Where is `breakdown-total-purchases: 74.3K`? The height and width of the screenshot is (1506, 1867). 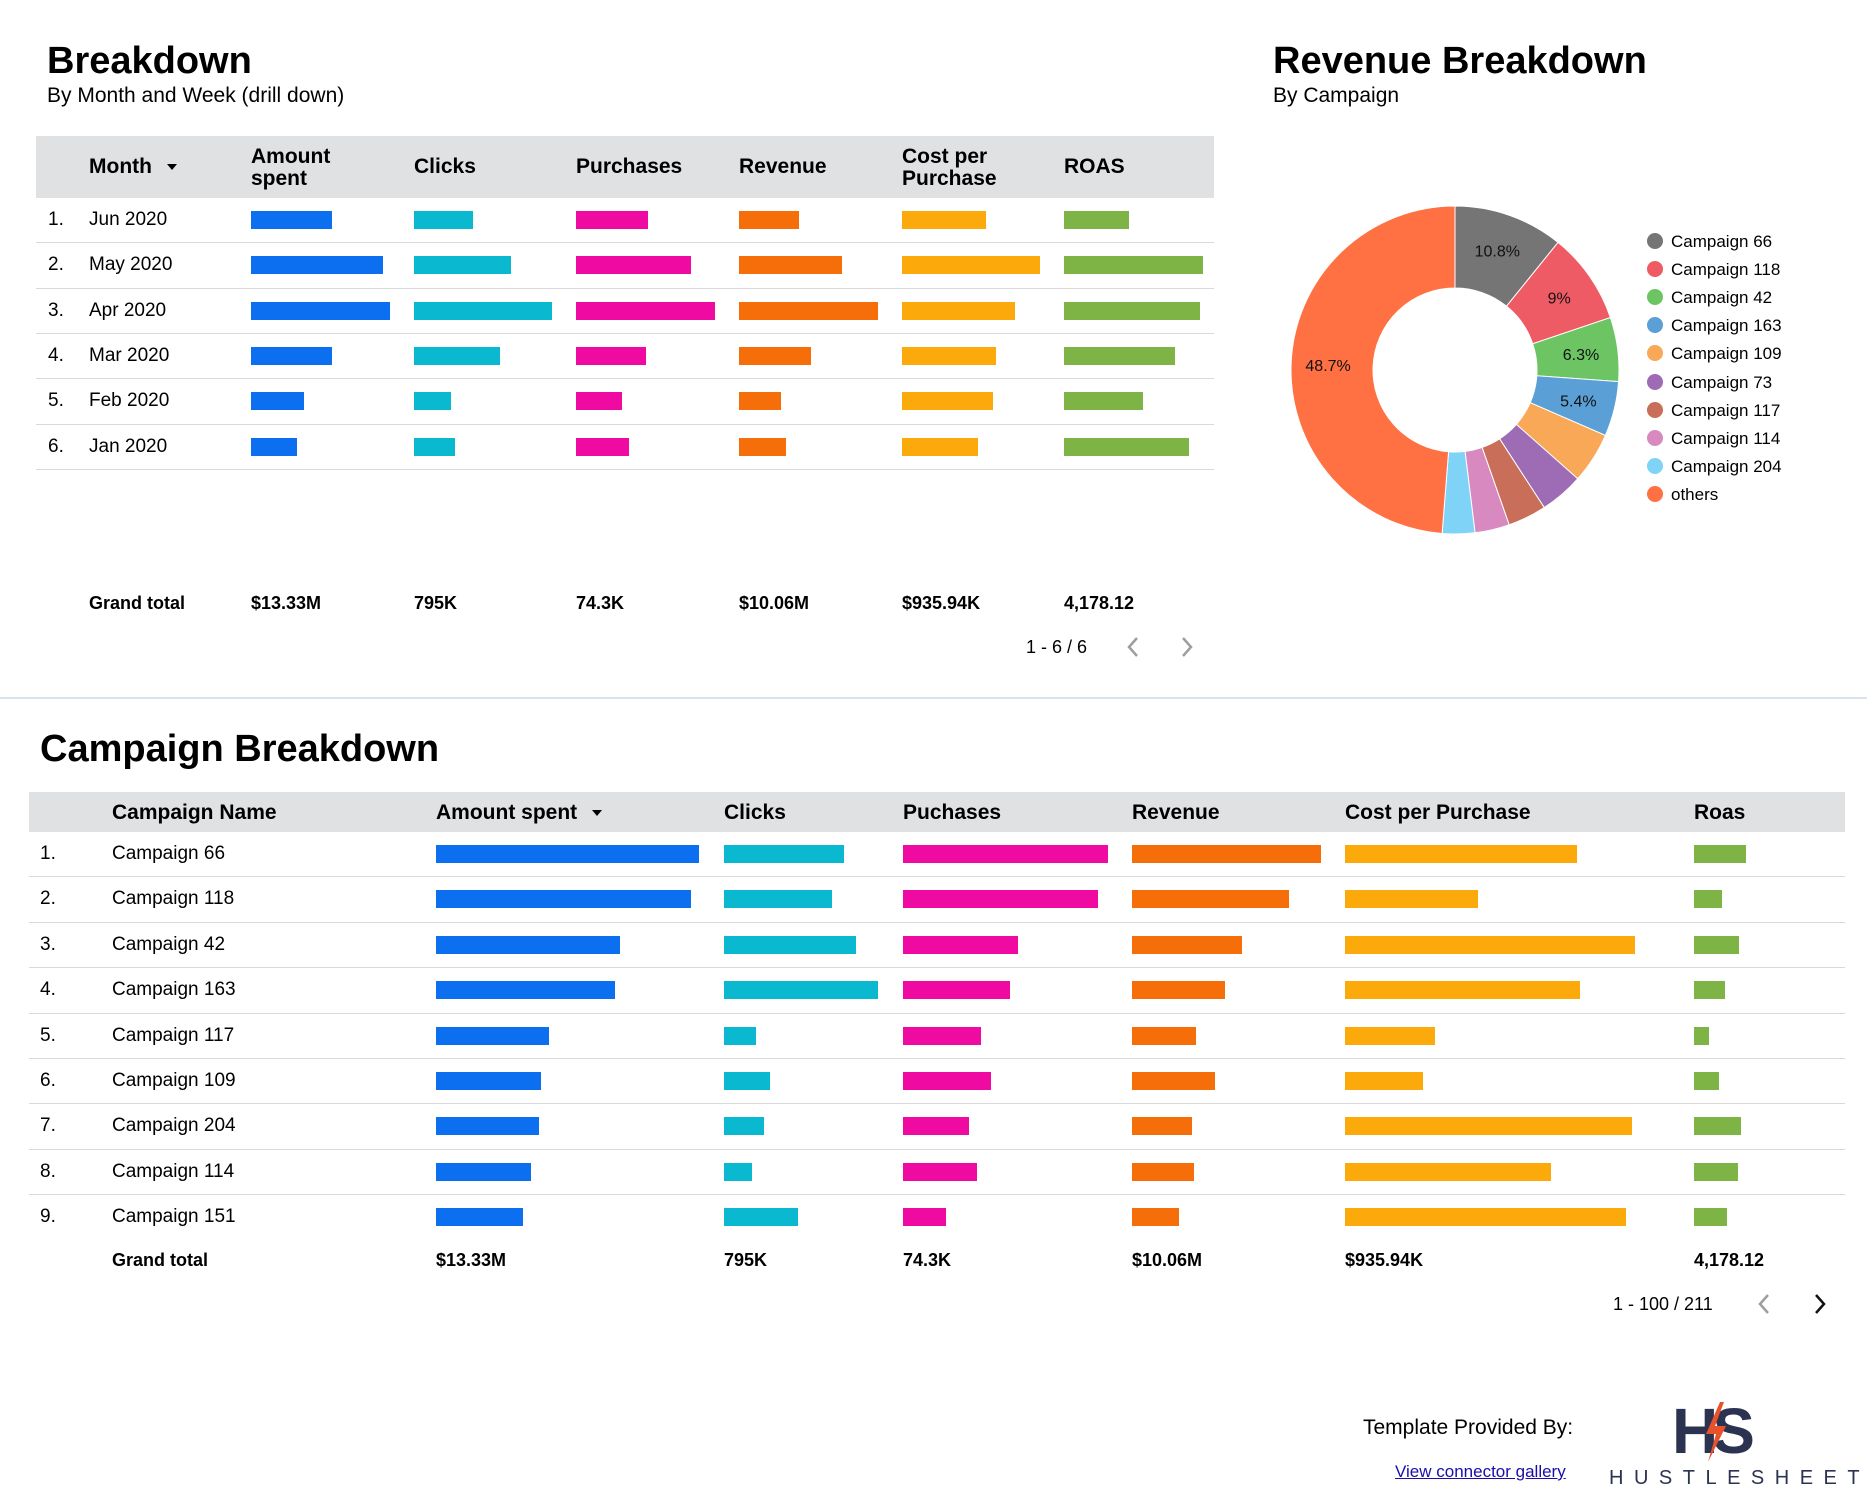 breakdown-total-purchases: 74.3K is located at coordinates (600, 603).